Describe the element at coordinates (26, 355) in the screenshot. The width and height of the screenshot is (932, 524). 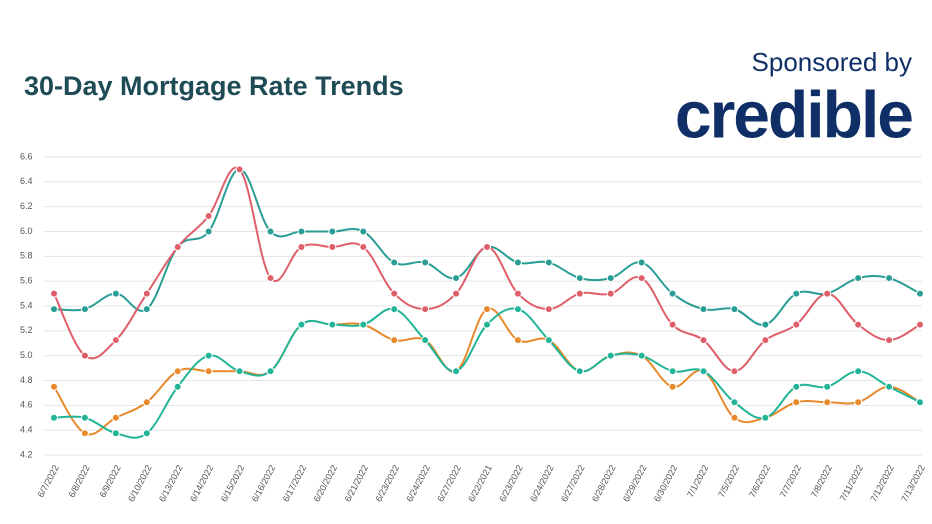
I see `y-tick-label: 5.0` at that location.